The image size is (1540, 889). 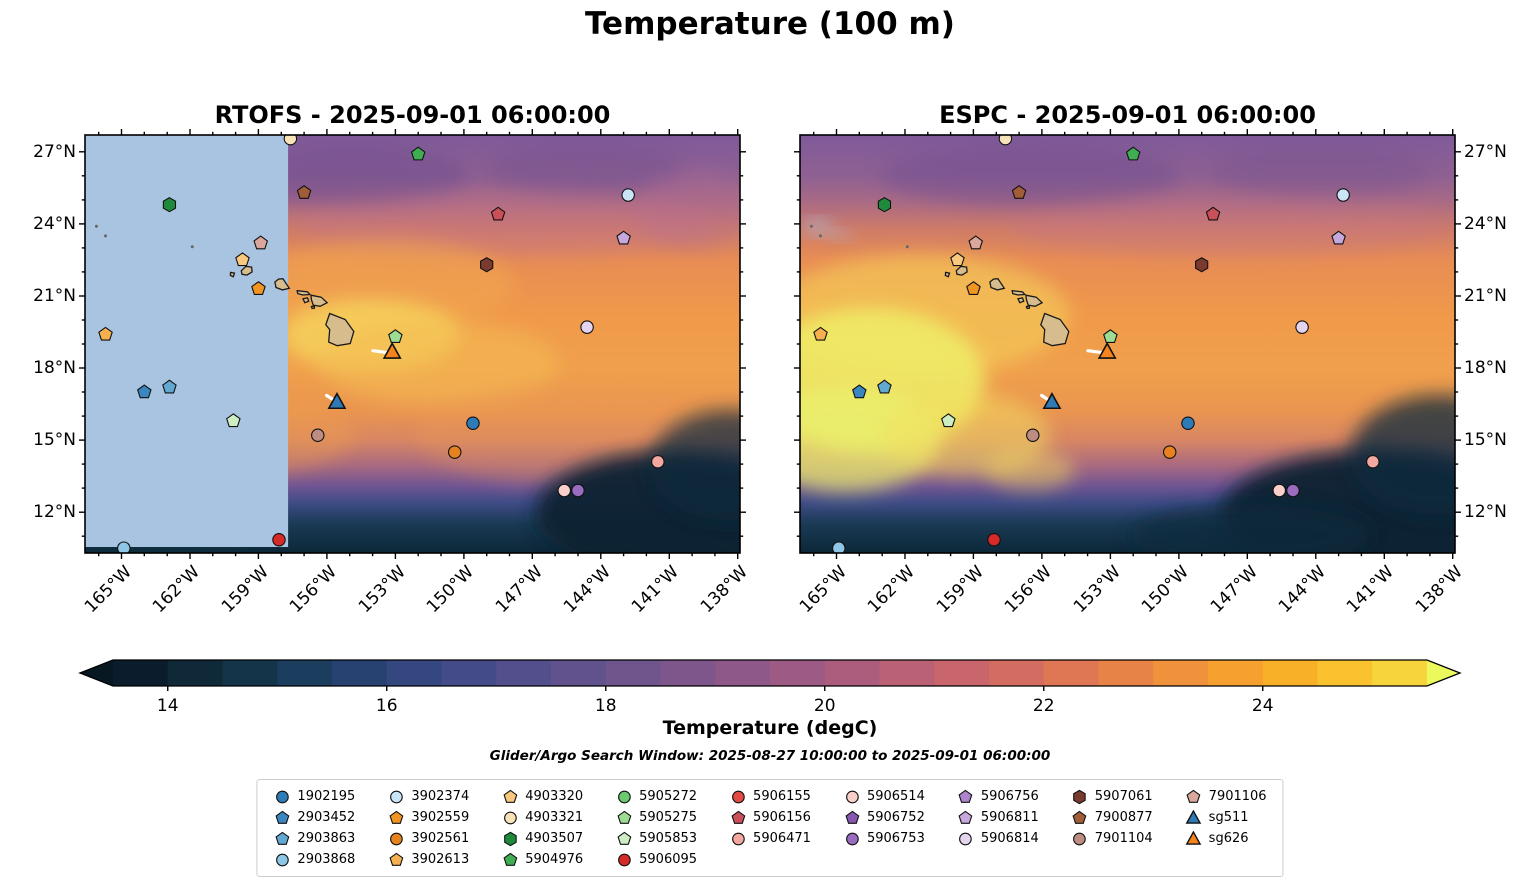 I want to click on legend-label: 4903507, so click(x=554, y=838).